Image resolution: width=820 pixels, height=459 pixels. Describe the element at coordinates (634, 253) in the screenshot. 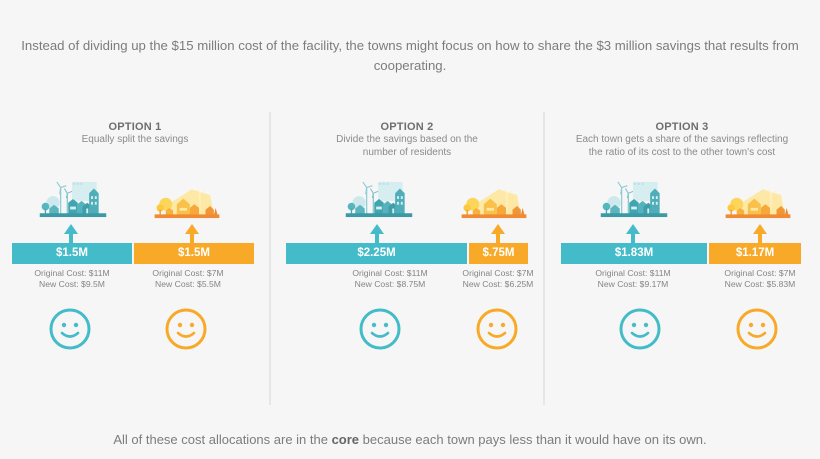

I see `savings-bar-town-a: $1.83M` at that location.